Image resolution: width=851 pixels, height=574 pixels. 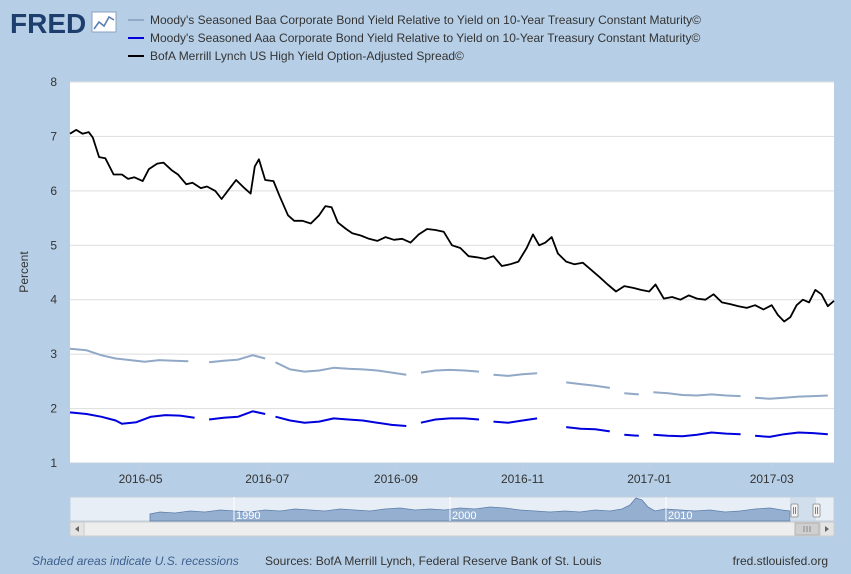 I want to click on line-chart-icon, so click(x=104, y=22).